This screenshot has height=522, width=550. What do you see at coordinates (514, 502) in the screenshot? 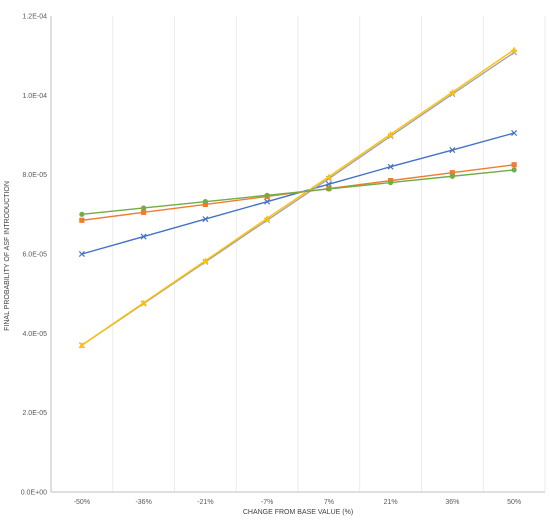
I see `x-tick-label: 50%` at bounding box center [514, 502].